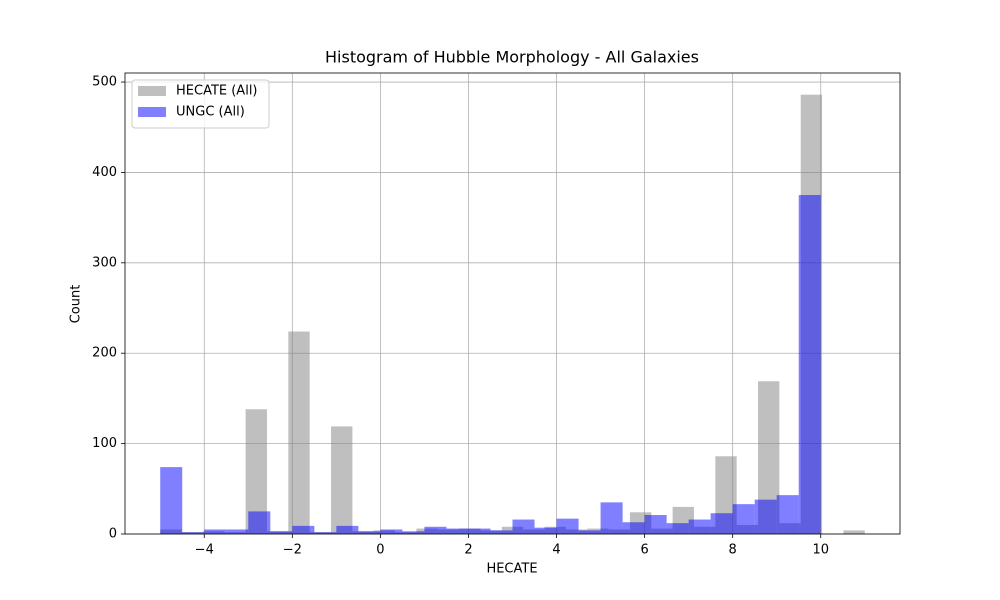  I want to click on x-tick-label: −4, so click(204, 550).